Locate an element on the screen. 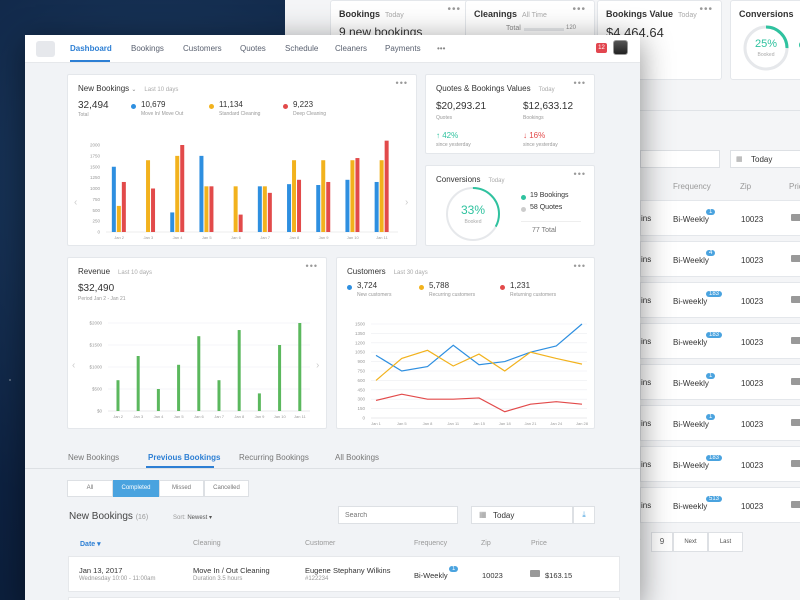 The image size is (800, 600). nav-quotes: Quotes is located at coordinates (253, 48).